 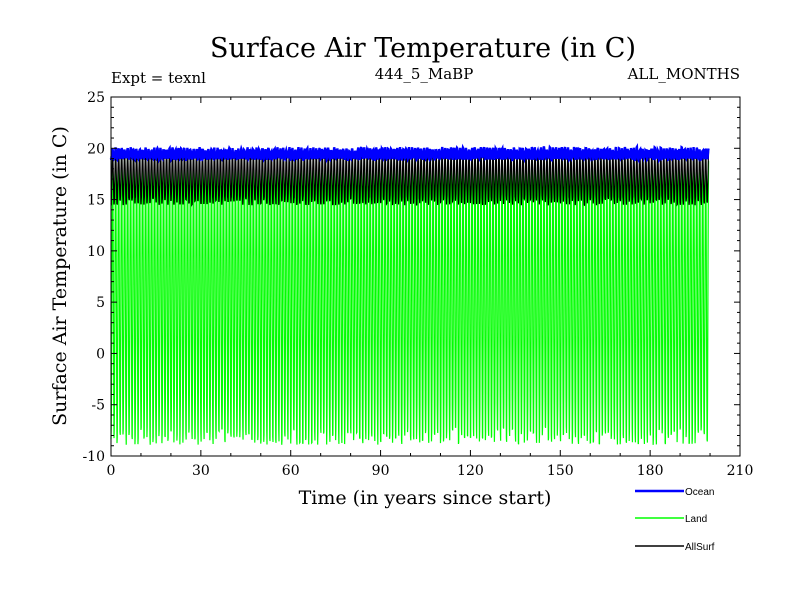 What do you see at coordinates (700, 547) in the screenshot?
I see `legend-label-allsurf: AllSurf` at bounding box center [700, 547].